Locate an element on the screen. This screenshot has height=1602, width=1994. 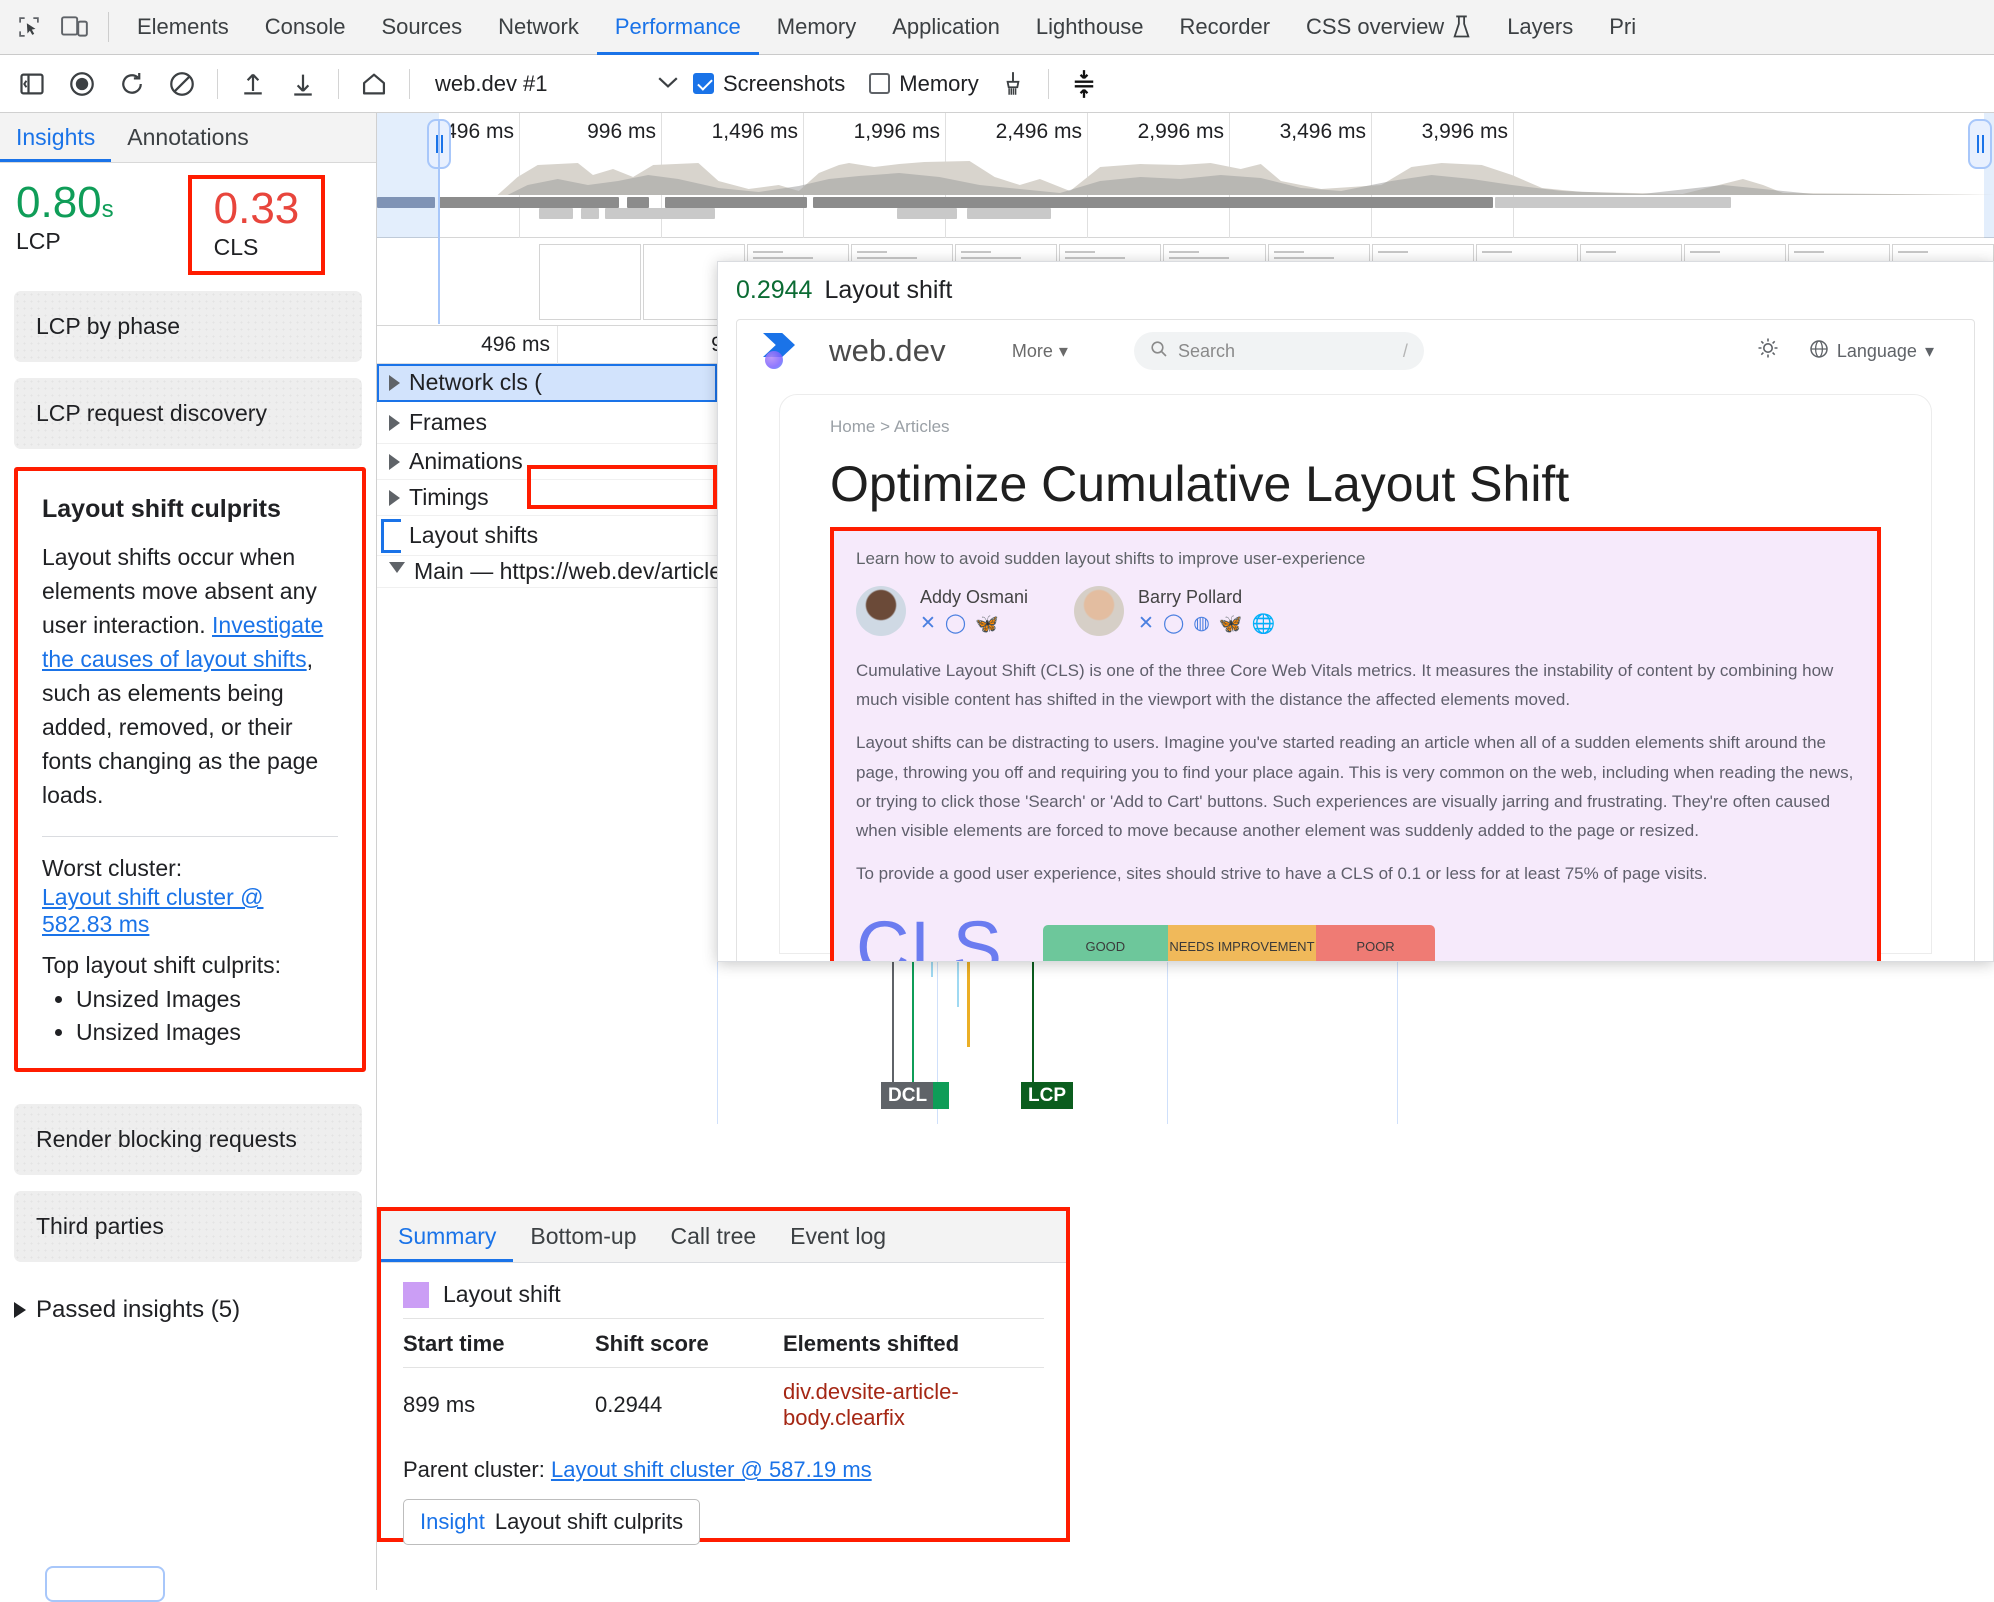
tab-recorder: Recorder is located at coordinates (1225, 27).